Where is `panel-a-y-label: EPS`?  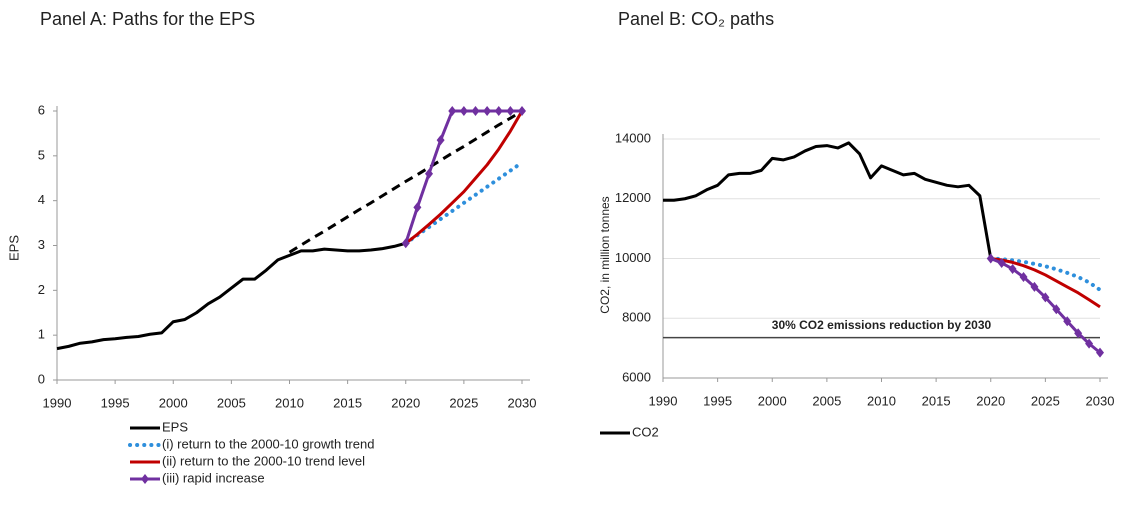
panel-a-y-label: EPS is located at coordinates (13, 248).